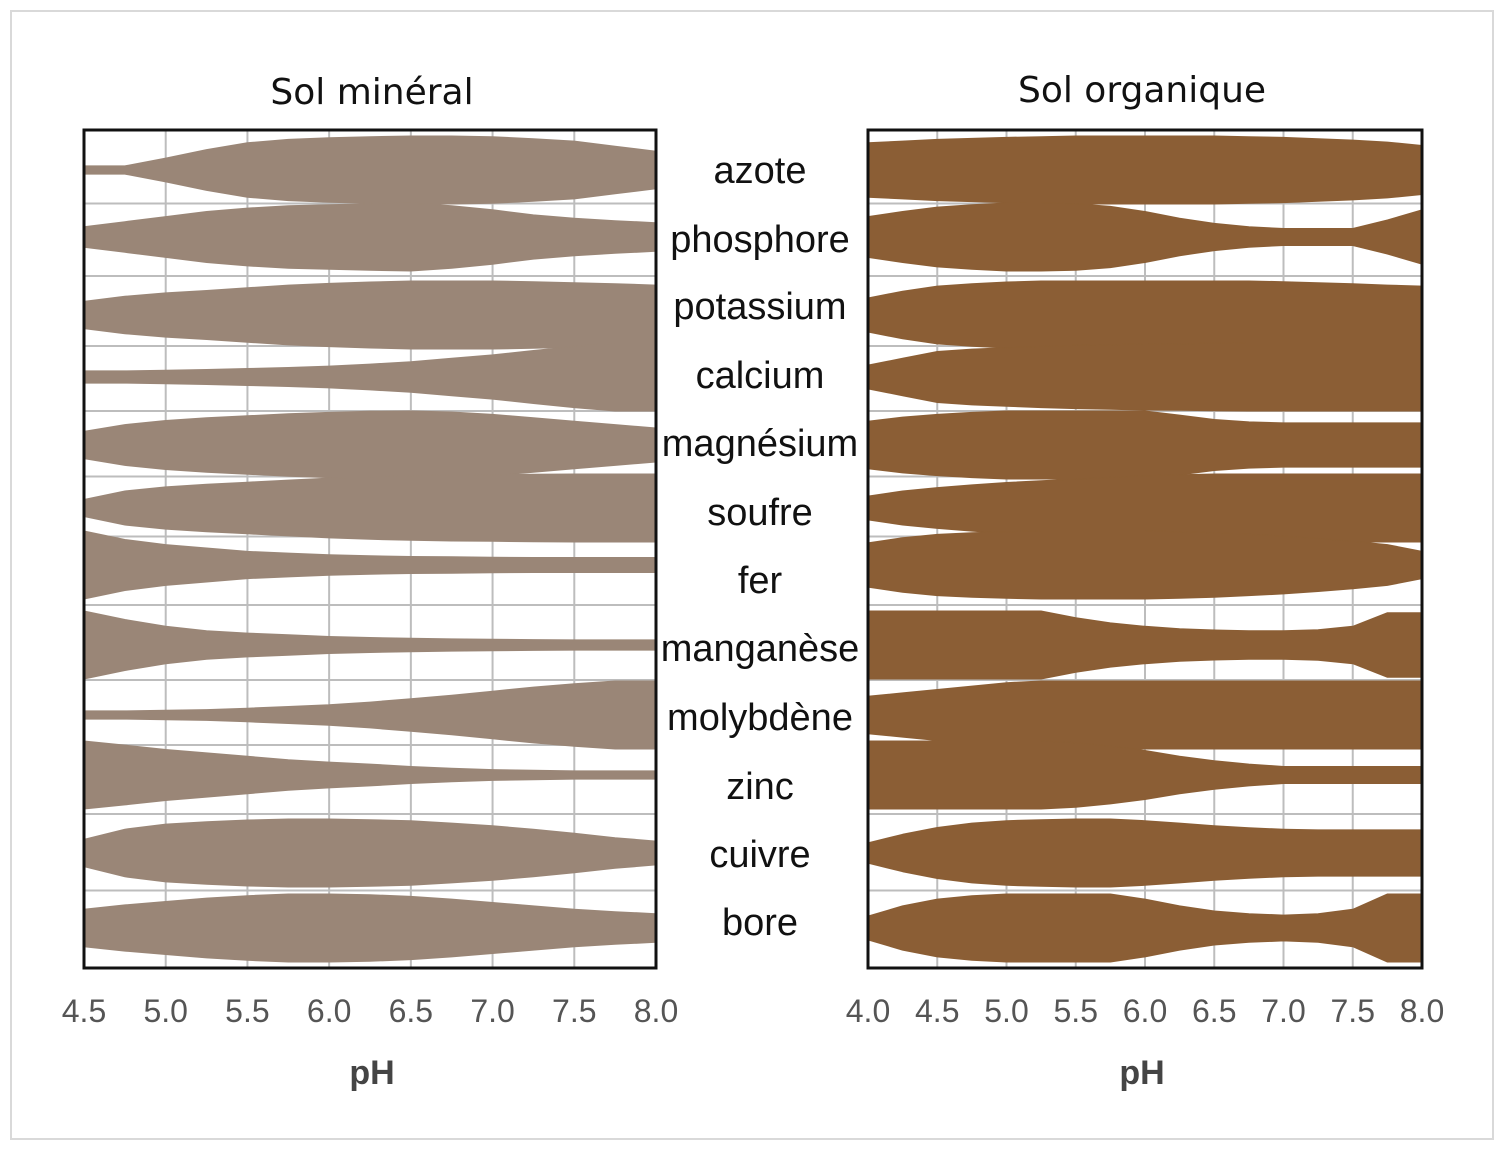 This screenshot has width=1506, height=1154. I want to click on band-soufre, so click(370, 508).